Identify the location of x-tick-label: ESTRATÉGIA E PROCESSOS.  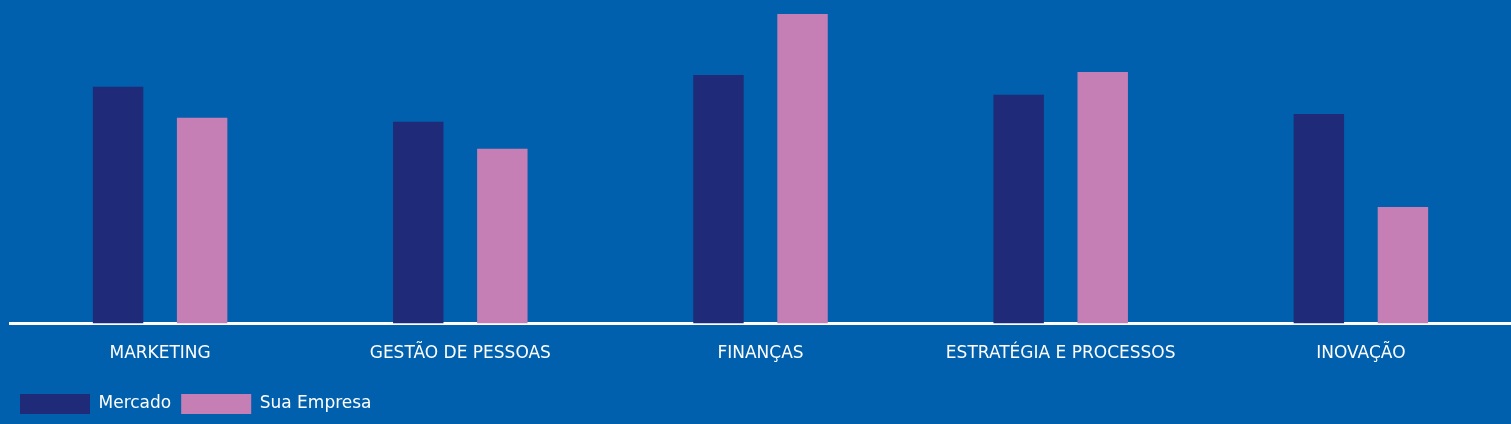
(1060, 352).